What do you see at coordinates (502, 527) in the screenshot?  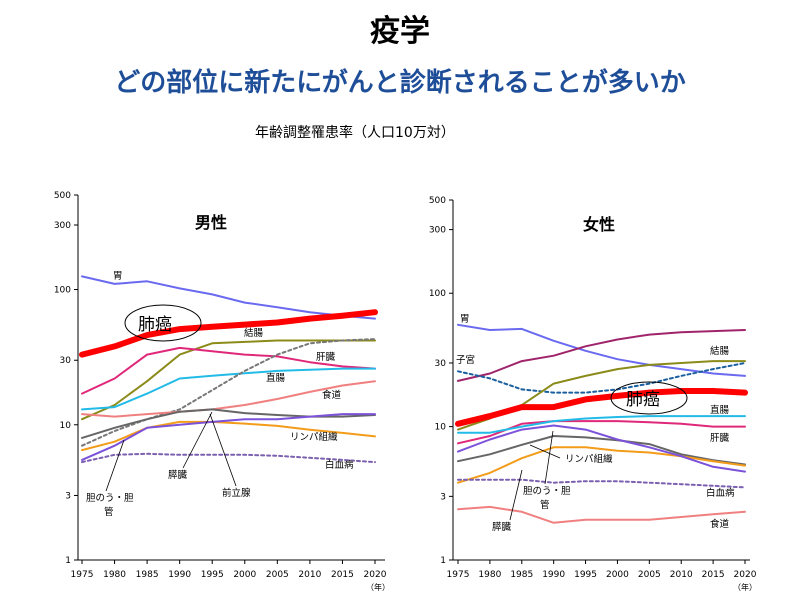 I see `female-label-pancreas: 膵臓` at bounding box center [502, 527].